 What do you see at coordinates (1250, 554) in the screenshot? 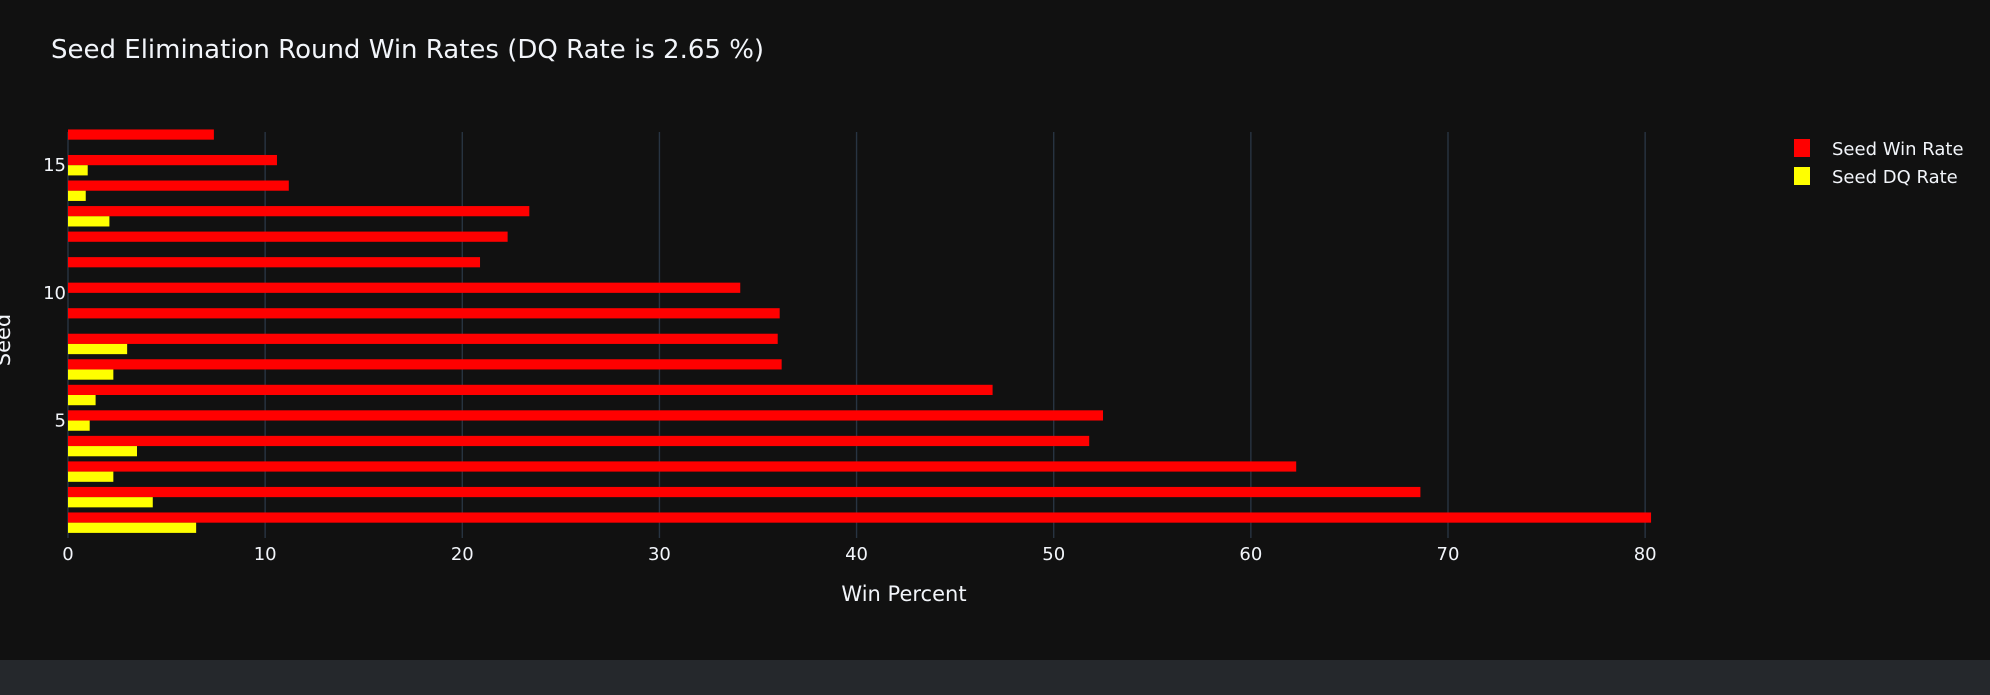
I see `x-tick-label: 60` at bounding box center [1250, 554].